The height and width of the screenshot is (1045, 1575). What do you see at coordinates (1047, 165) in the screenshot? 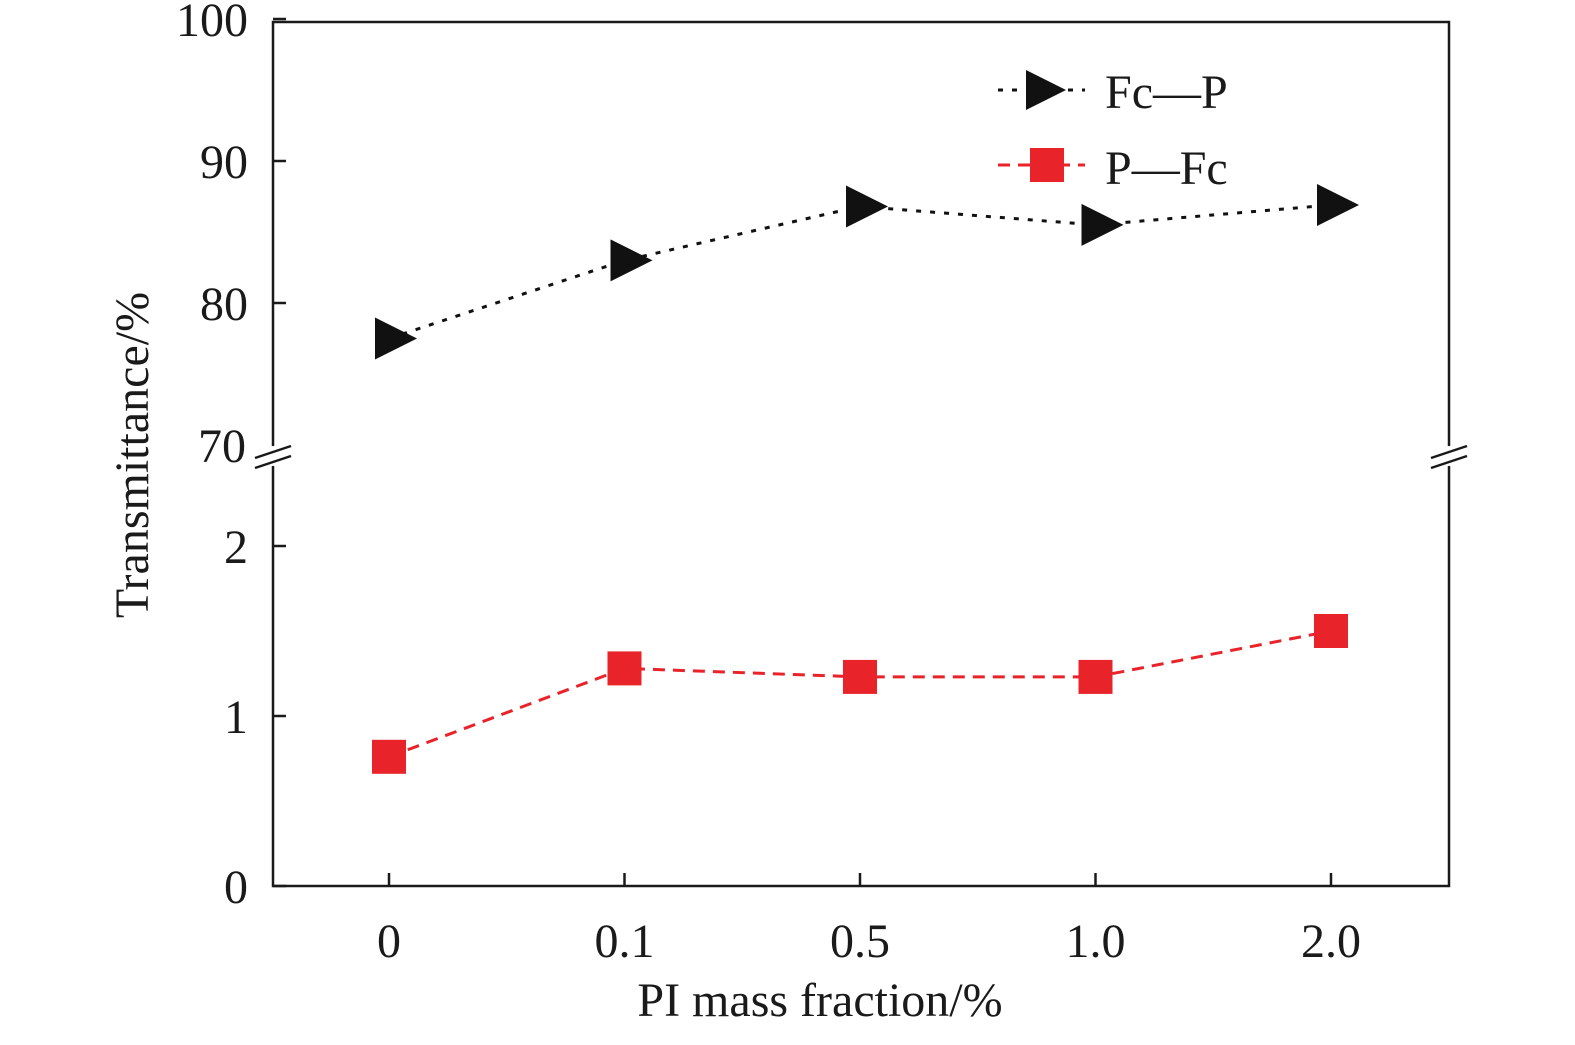
I see `legend-square-marker` at bounding box center [1047, 165].